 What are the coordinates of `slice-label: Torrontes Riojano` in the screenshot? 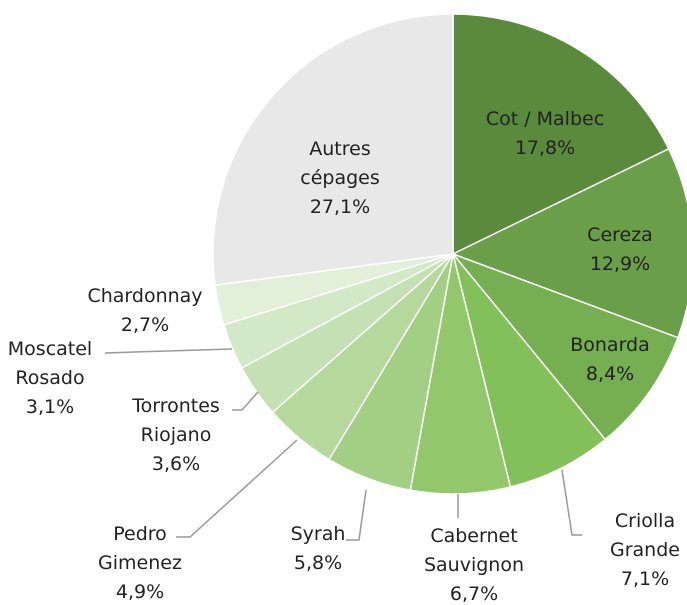 It's located at (176, 420).